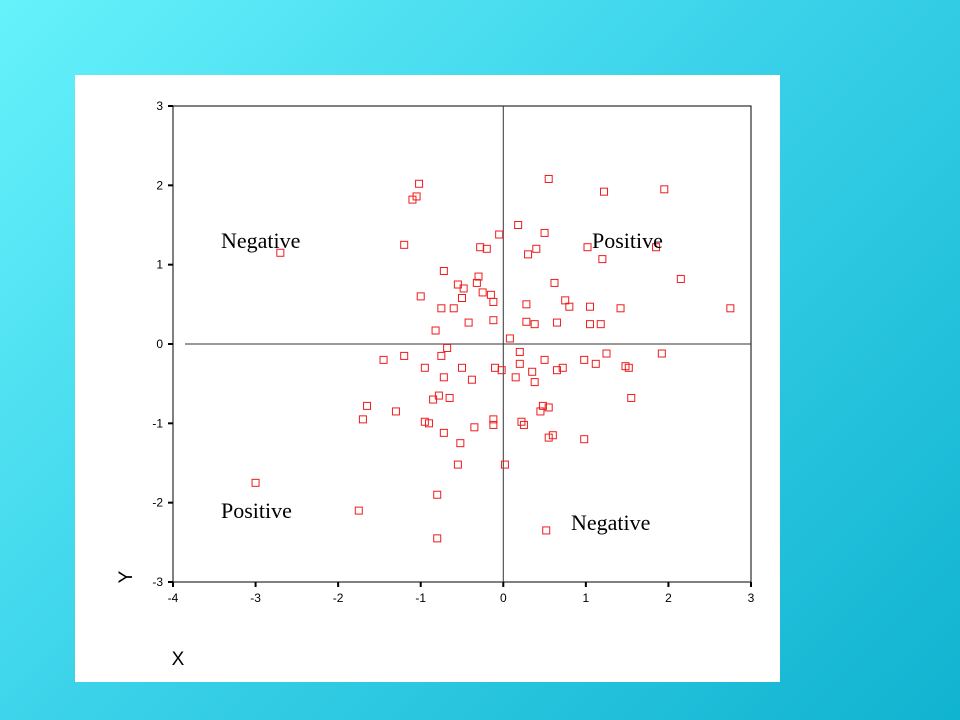 The image size is (960, 720). What do you see at coordinates (586, 598) in the screenshot?
I see `x-tick-label: 1` at bounding box center [586, 598].